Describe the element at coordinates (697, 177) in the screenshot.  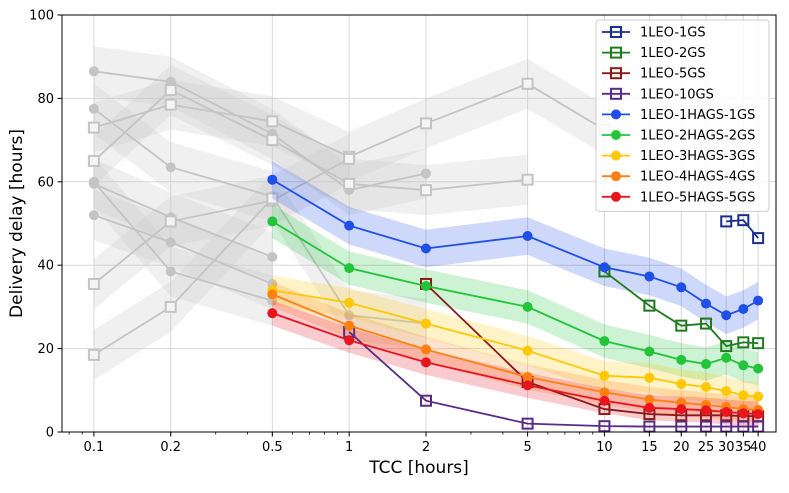
I see `legend-label: 1LEO-4HAGS-4GS` at that location.